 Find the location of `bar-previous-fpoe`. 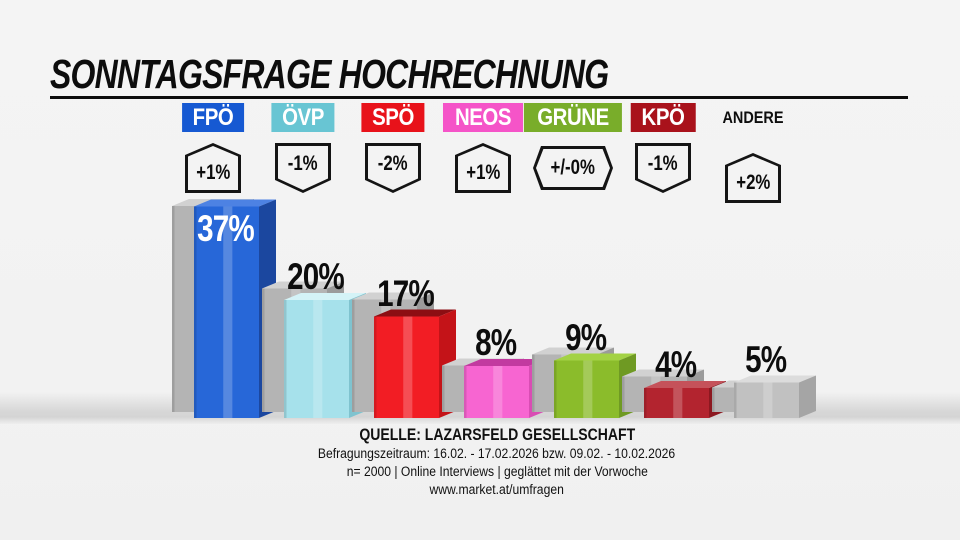

bar-previous-fpoe is located at coordinates (173, 309).